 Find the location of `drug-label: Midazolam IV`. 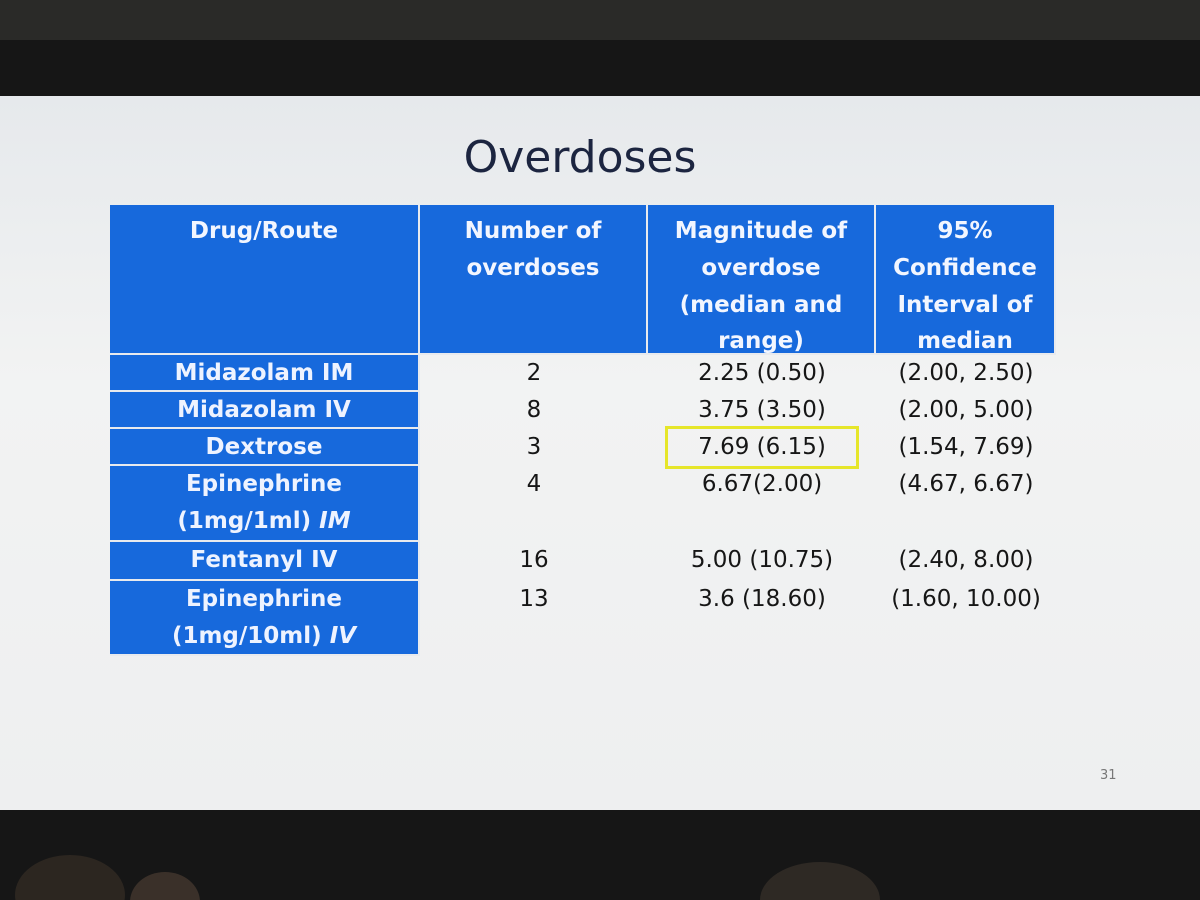

drug-label: Midazolam IV is located at coordinates (264, 410).